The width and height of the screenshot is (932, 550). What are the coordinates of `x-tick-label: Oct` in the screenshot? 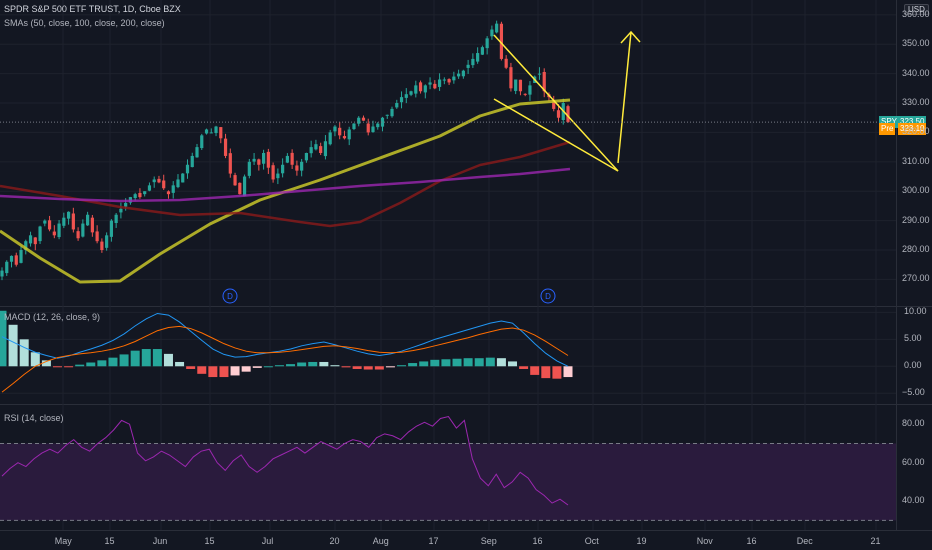 It's located at (591, 541).